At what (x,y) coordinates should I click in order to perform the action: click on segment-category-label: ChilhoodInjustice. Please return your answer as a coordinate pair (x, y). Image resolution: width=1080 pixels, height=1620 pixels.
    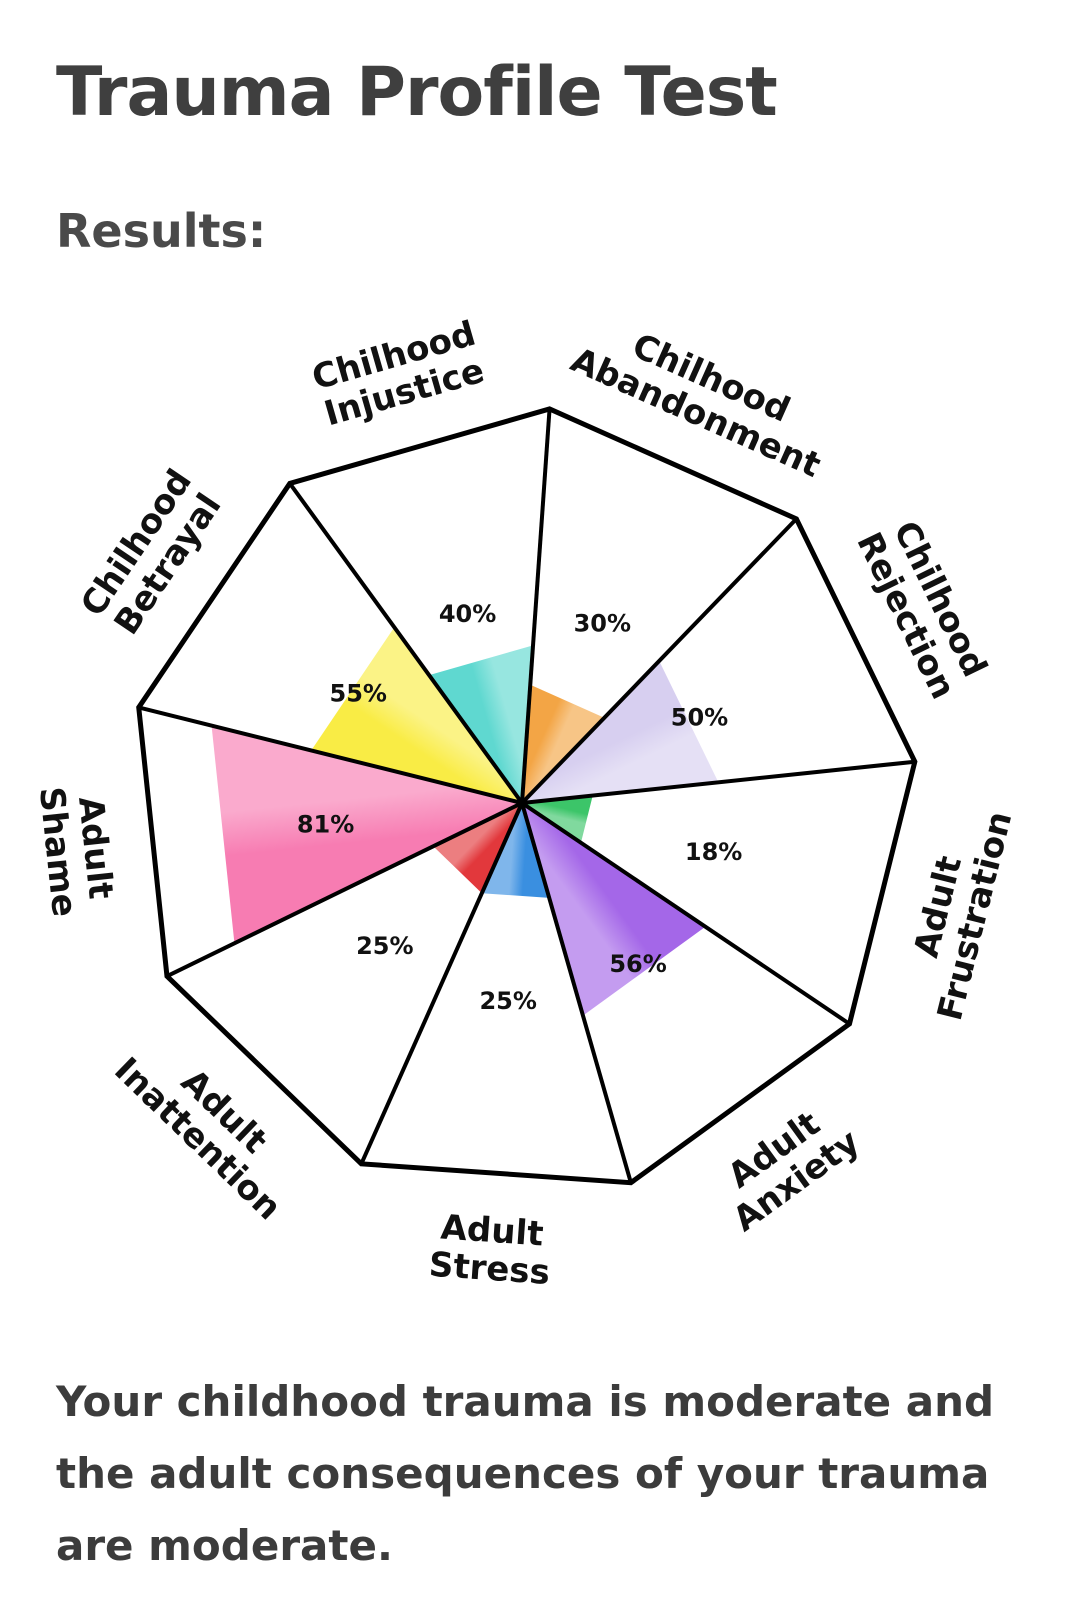
    Looking at the image, I should click on (399, 374).